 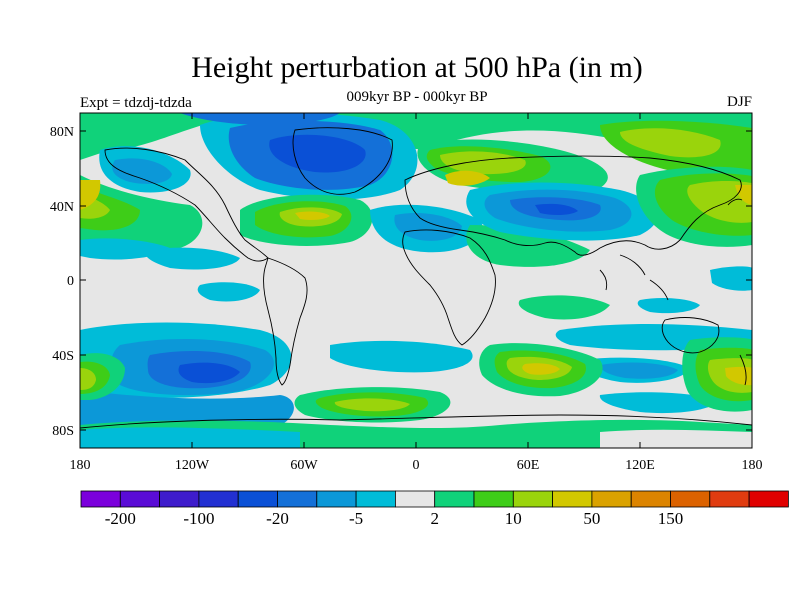 What do you see at coordinates (63, 356) in the screenshot?
I see `lat-tick-label: 40S` at bounding box center [63, 356].